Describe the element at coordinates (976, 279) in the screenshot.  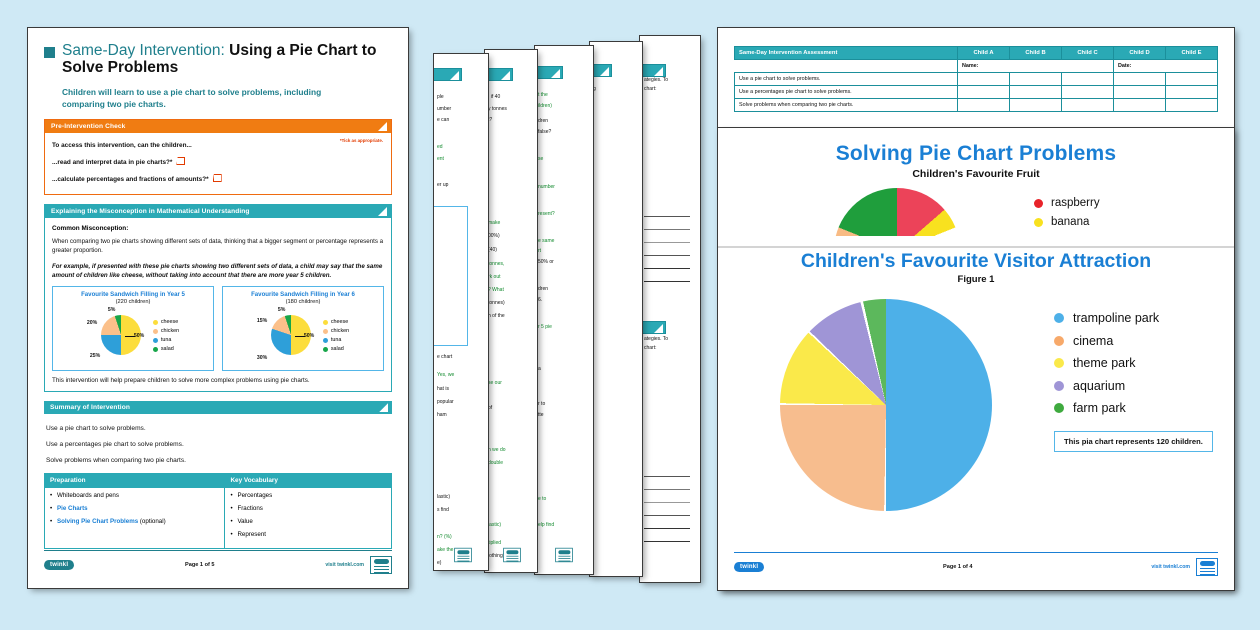
I see `figure-label: Figure 1` at that location.